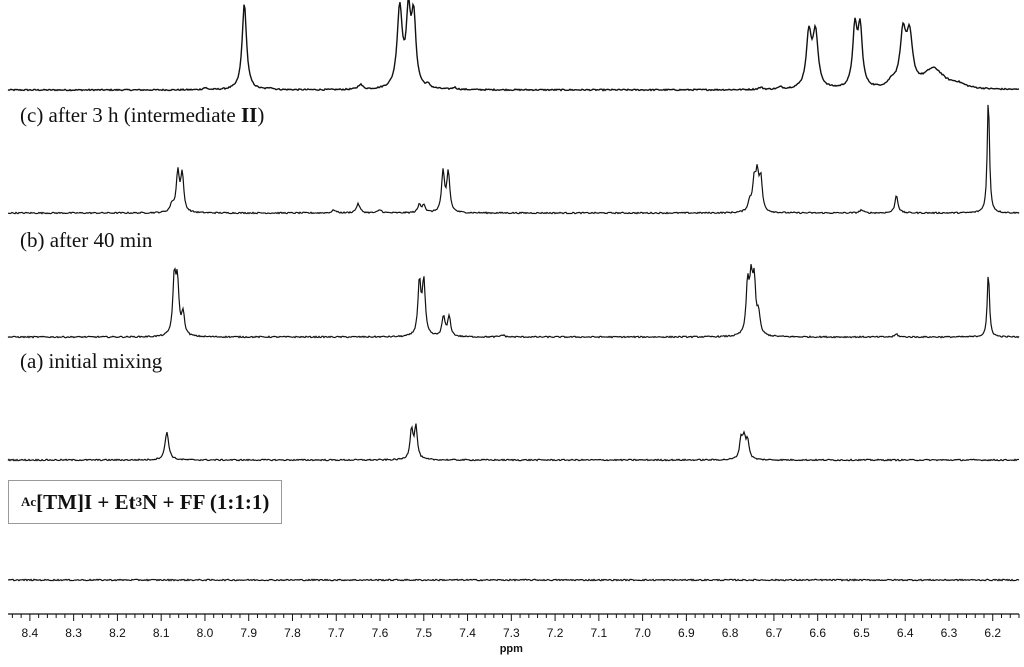 This screenshot has width=1024, height=667. What do you see at coordinates (117, 633) in the screenshot?
I see `x-tick-label: 8.2` at bounding box center [117, 633].